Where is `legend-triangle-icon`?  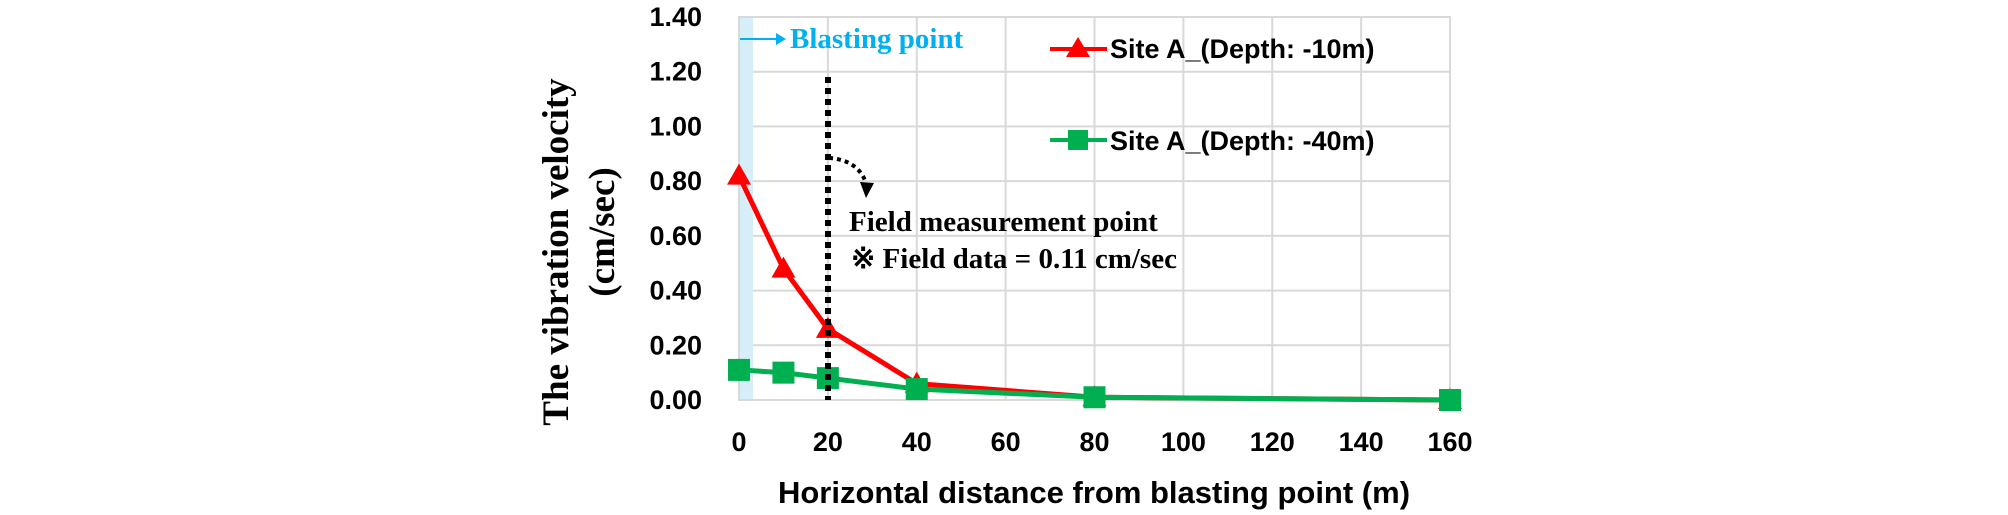
legend-triangle-icon is located at coordinates (1078, 47).